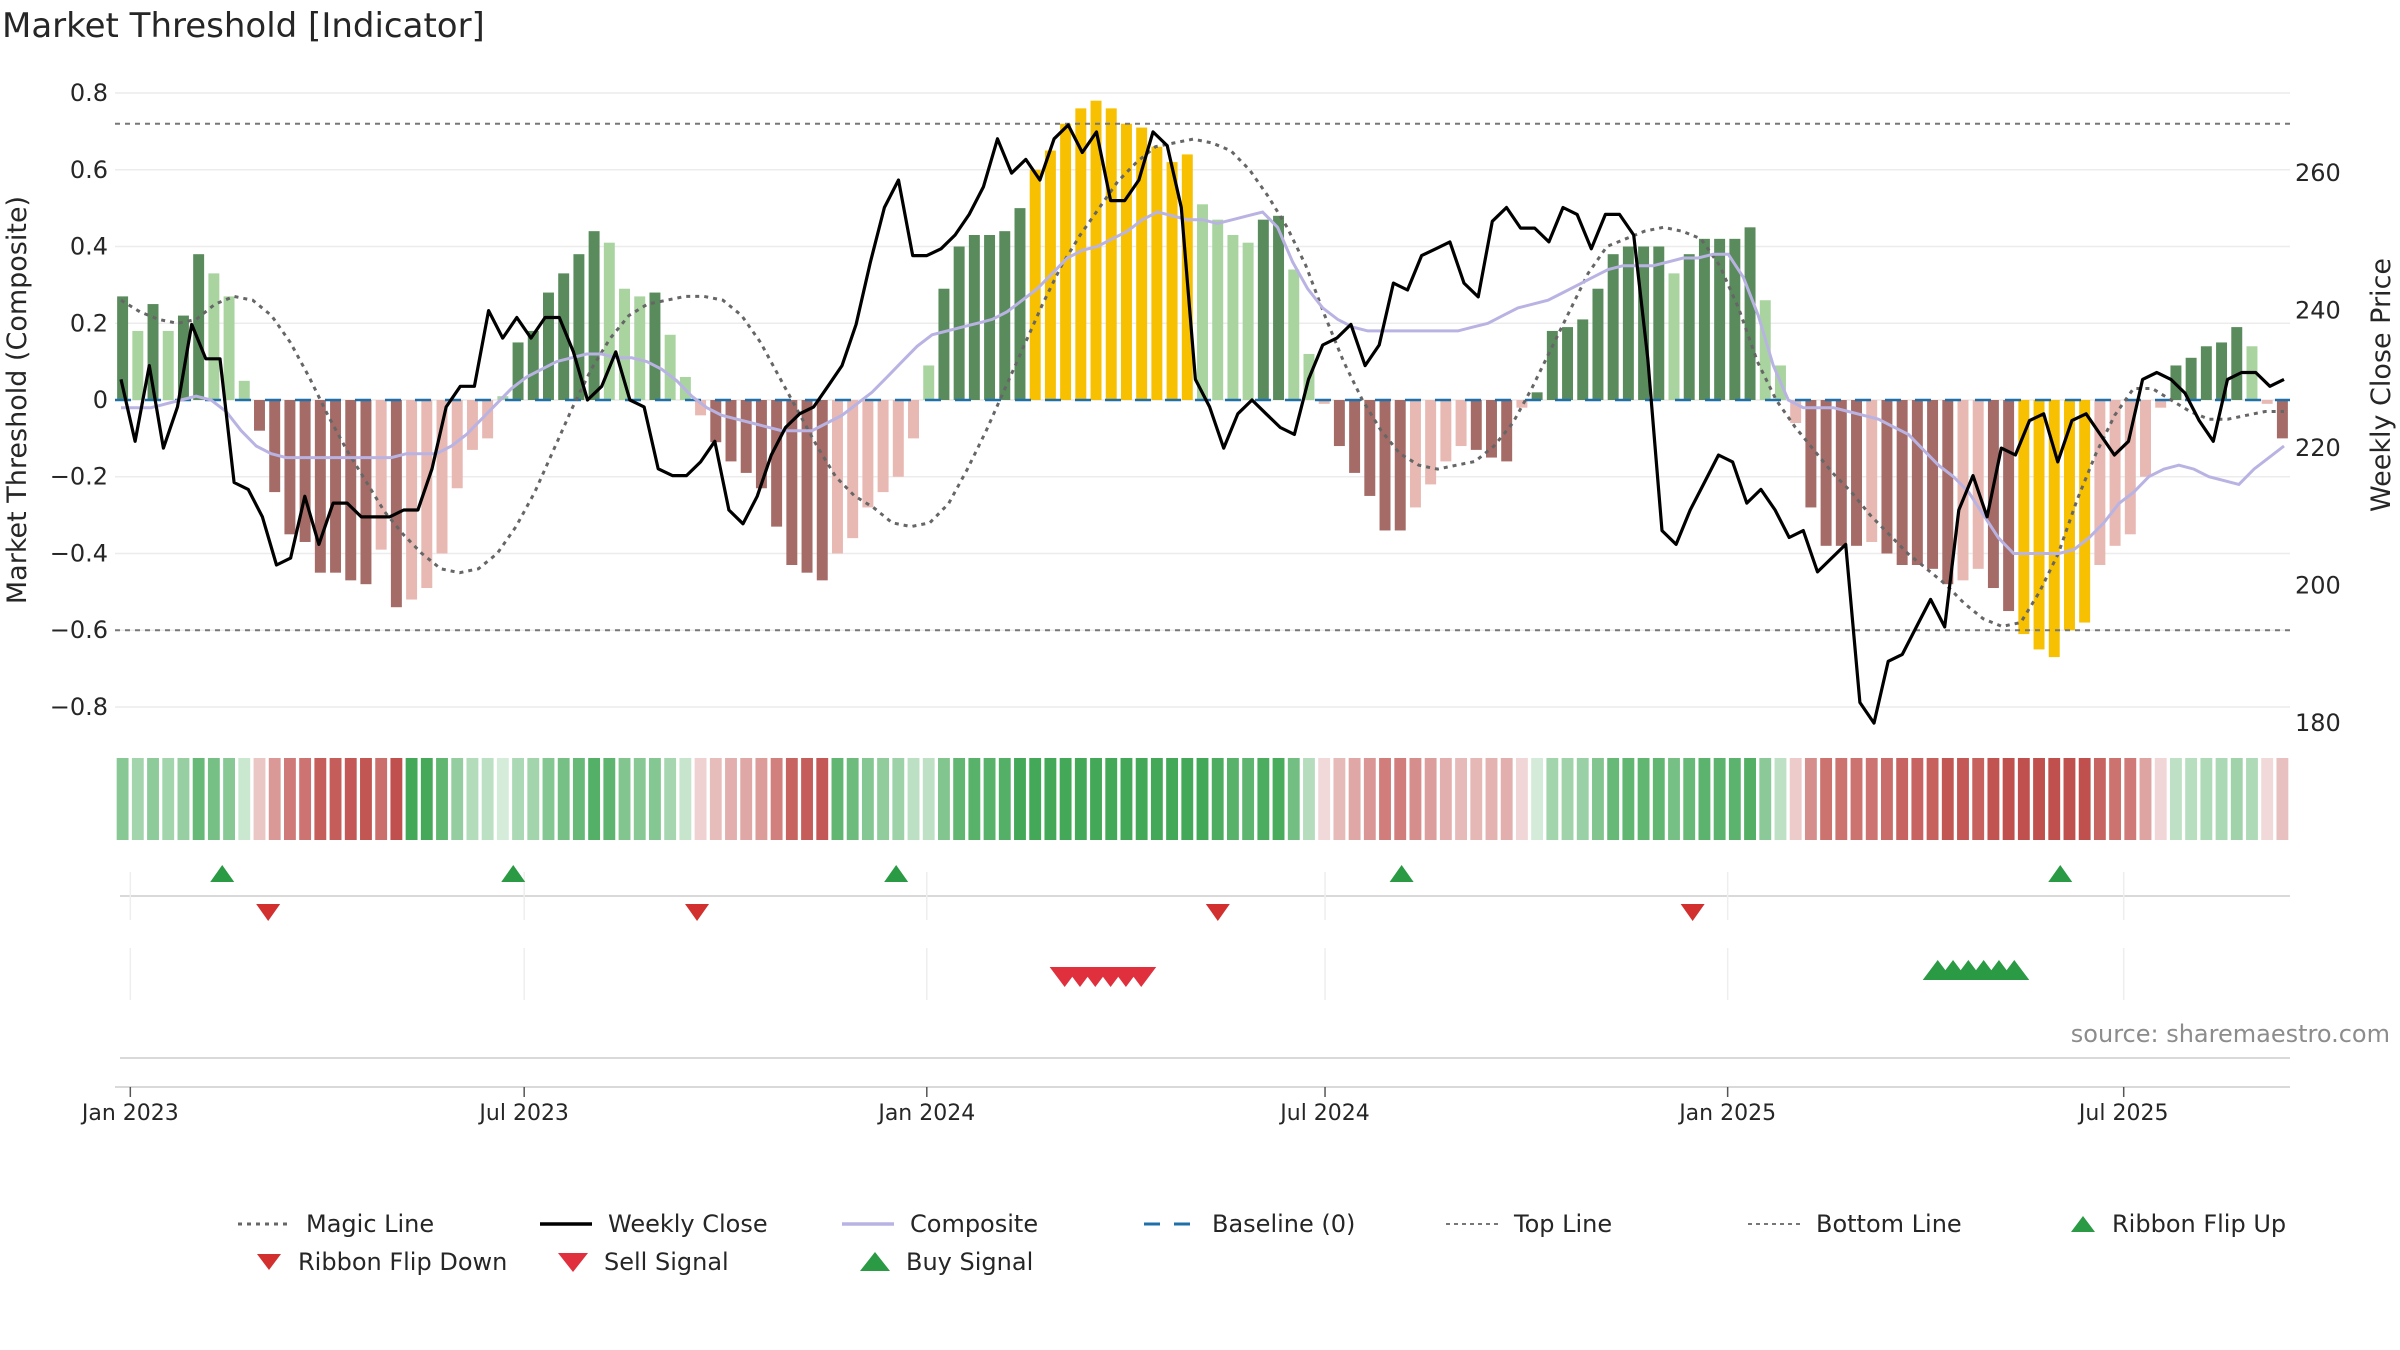  What do you see at coordinates (89, 323) in the screenshot?
I see `y-tick-label: 0.2` at bounding box center [89, 323].